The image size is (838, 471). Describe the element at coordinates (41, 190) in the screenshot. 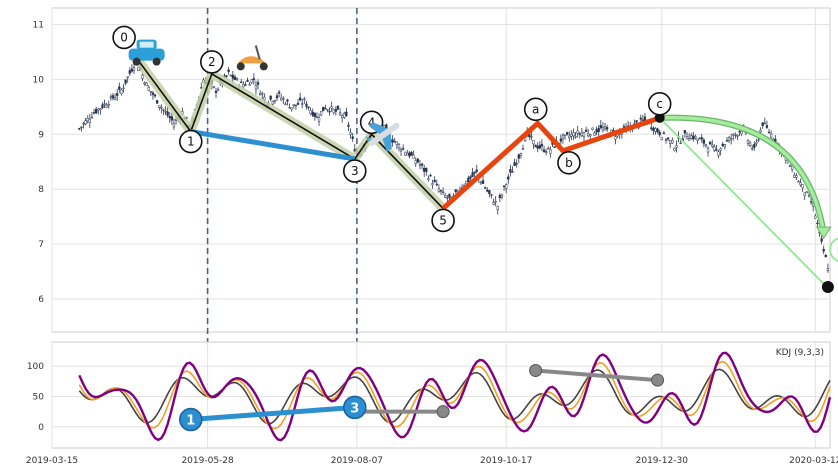

I see `y-tick-label: 8` at that location.